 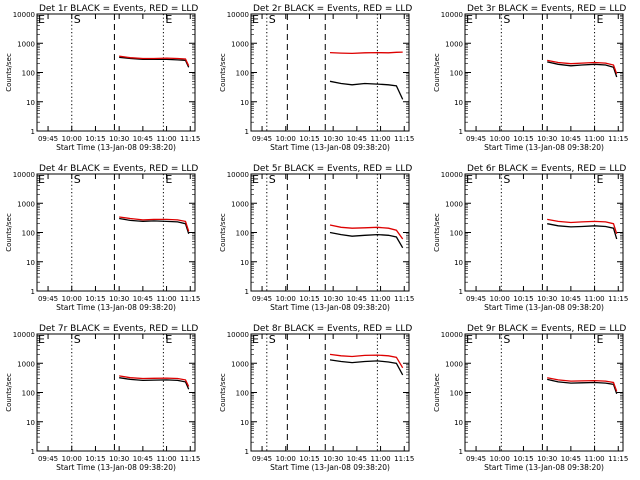 What do you see at coordinates (332, 329) in the screenshot?
I see `chart-title: Det 8r BLACK = Events, RED = LLD` at bounding box center [332, 329].